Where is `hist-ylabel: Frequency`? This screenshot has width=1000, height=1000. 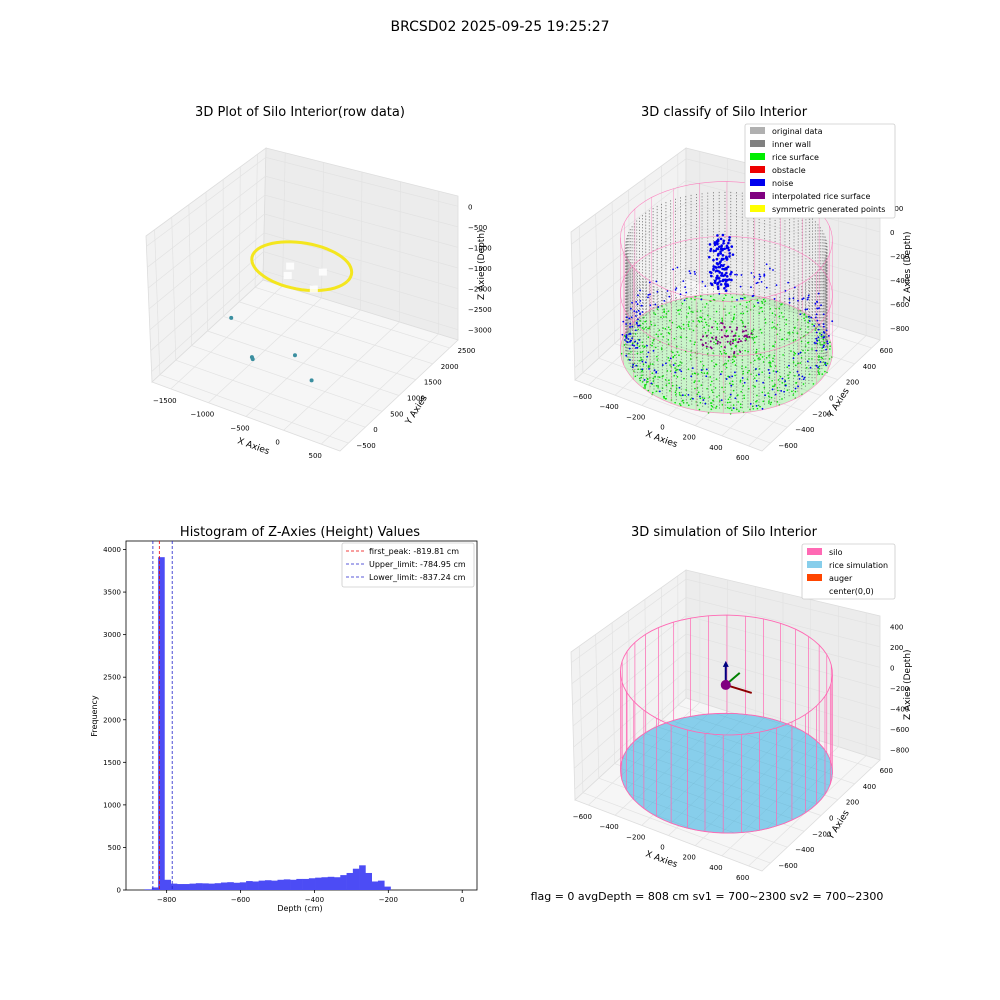
hist-ylabel: Frequency is located at coordinates (94, 716).